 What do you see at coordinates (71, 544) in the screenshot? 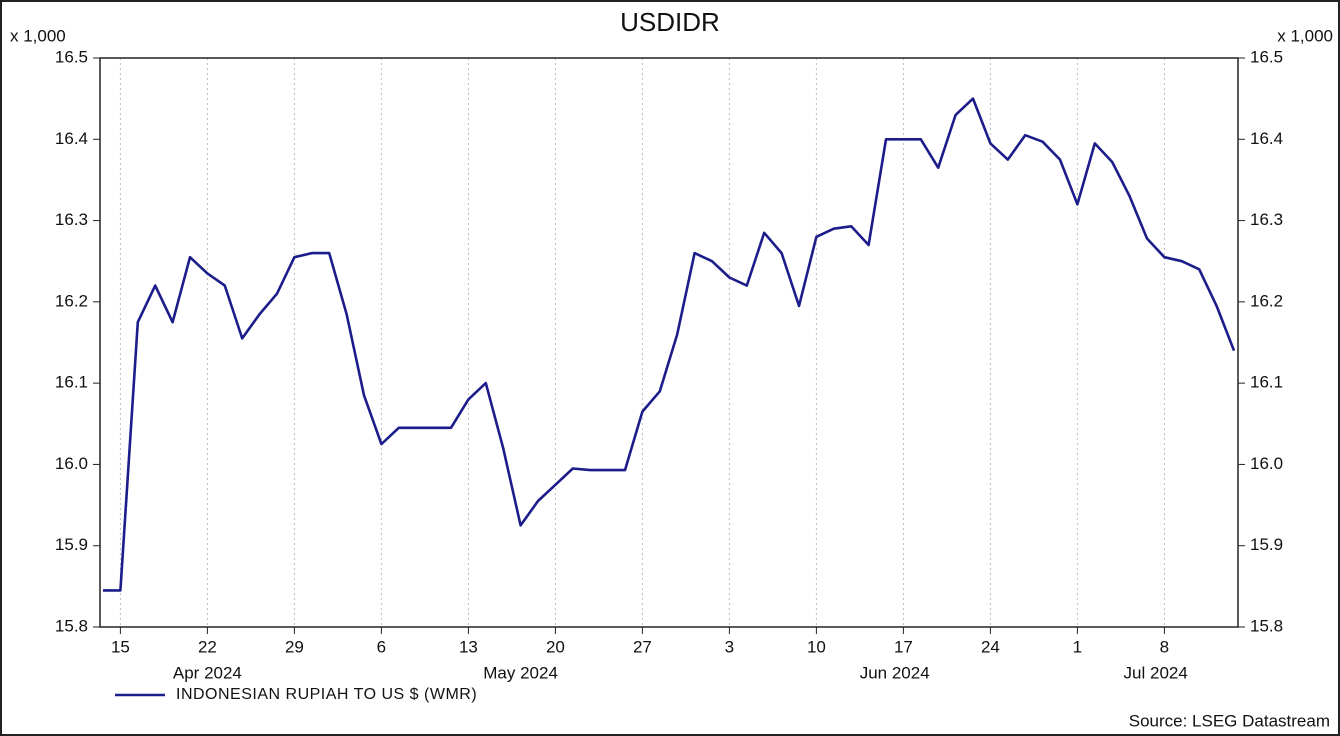
I see `y-tick-label: 15.9` at bounding box center [71, 544].